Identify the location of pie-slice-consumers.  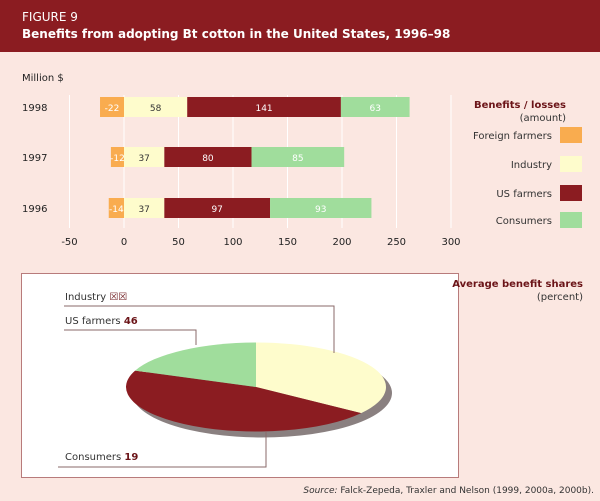
(195, 364).